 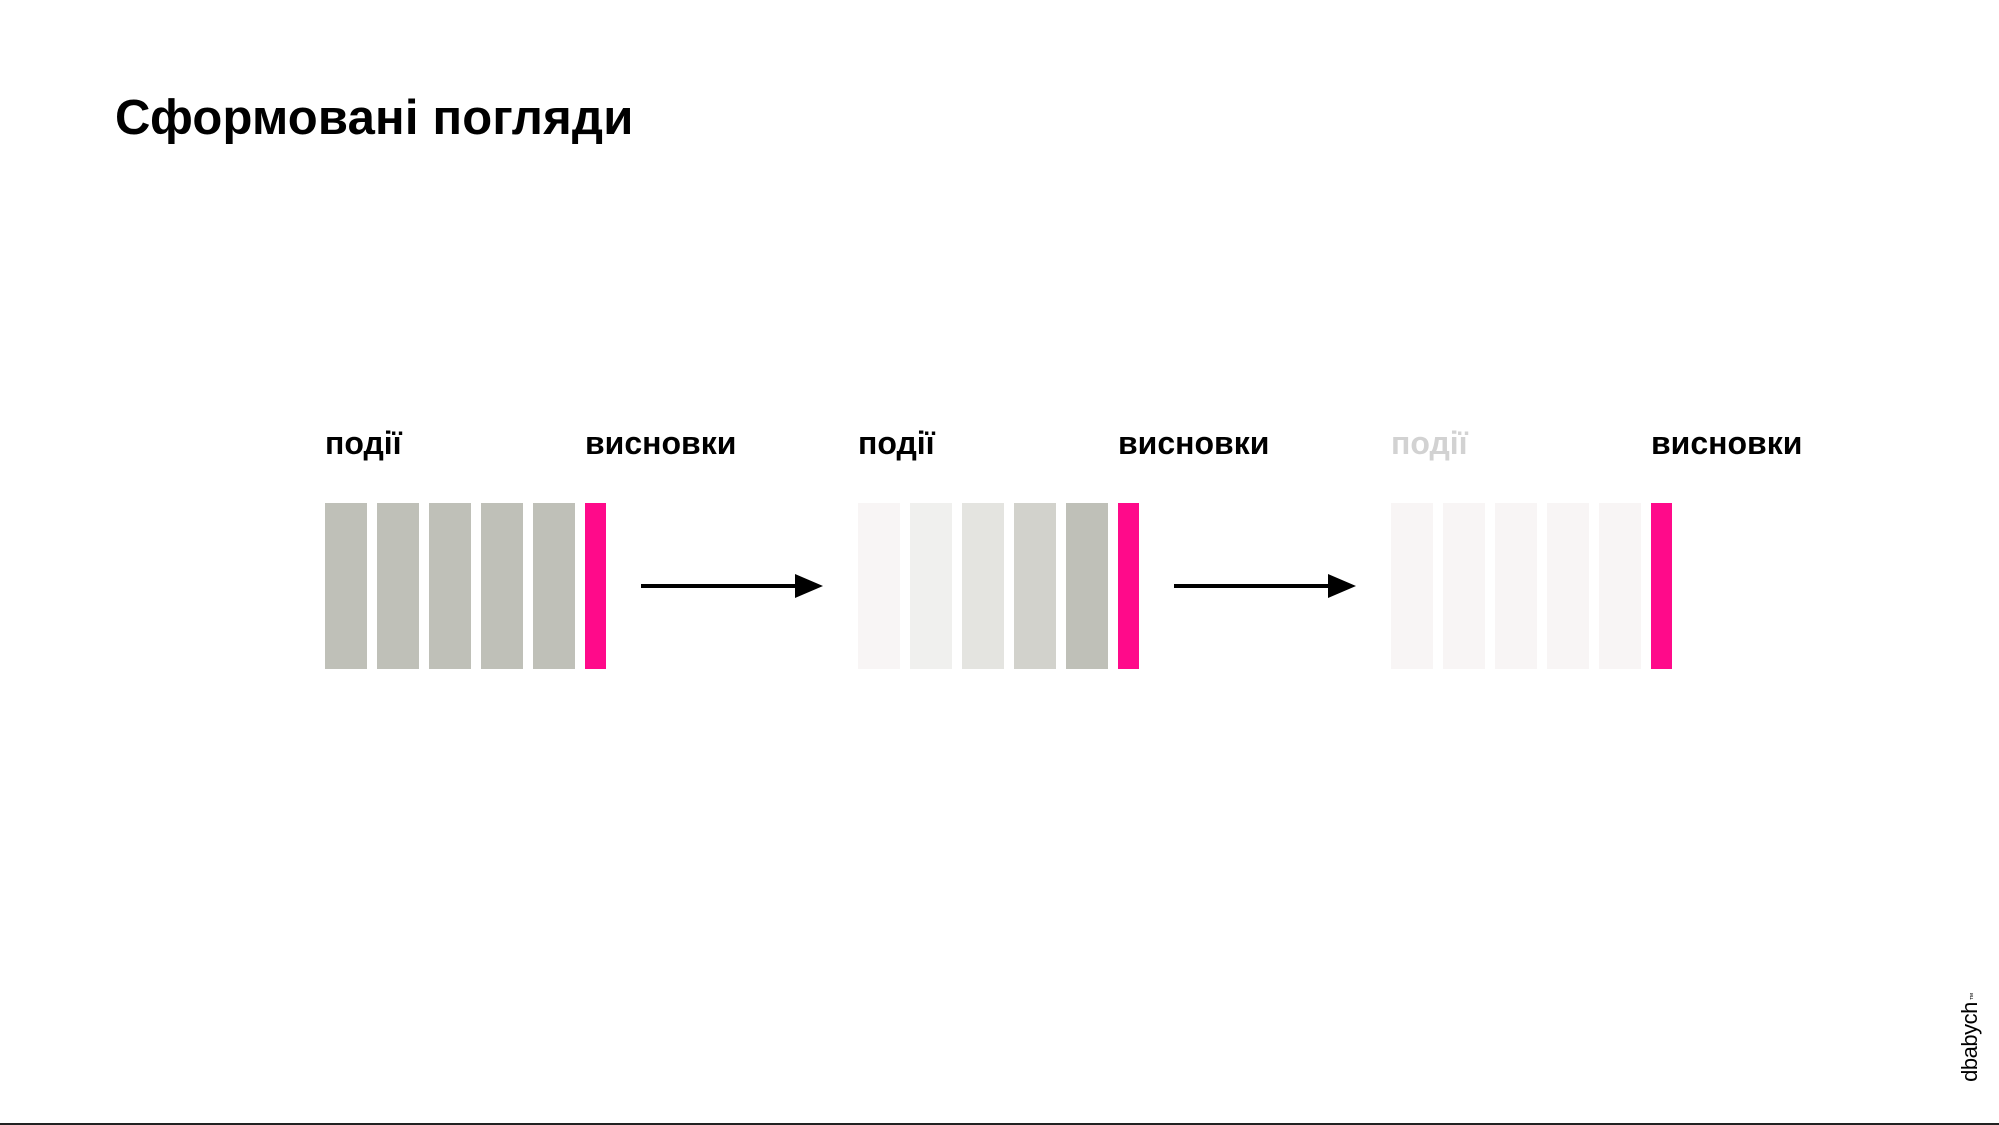 I want to click on brand-logo-text: dbabych, so click(x=1969, y=1042).